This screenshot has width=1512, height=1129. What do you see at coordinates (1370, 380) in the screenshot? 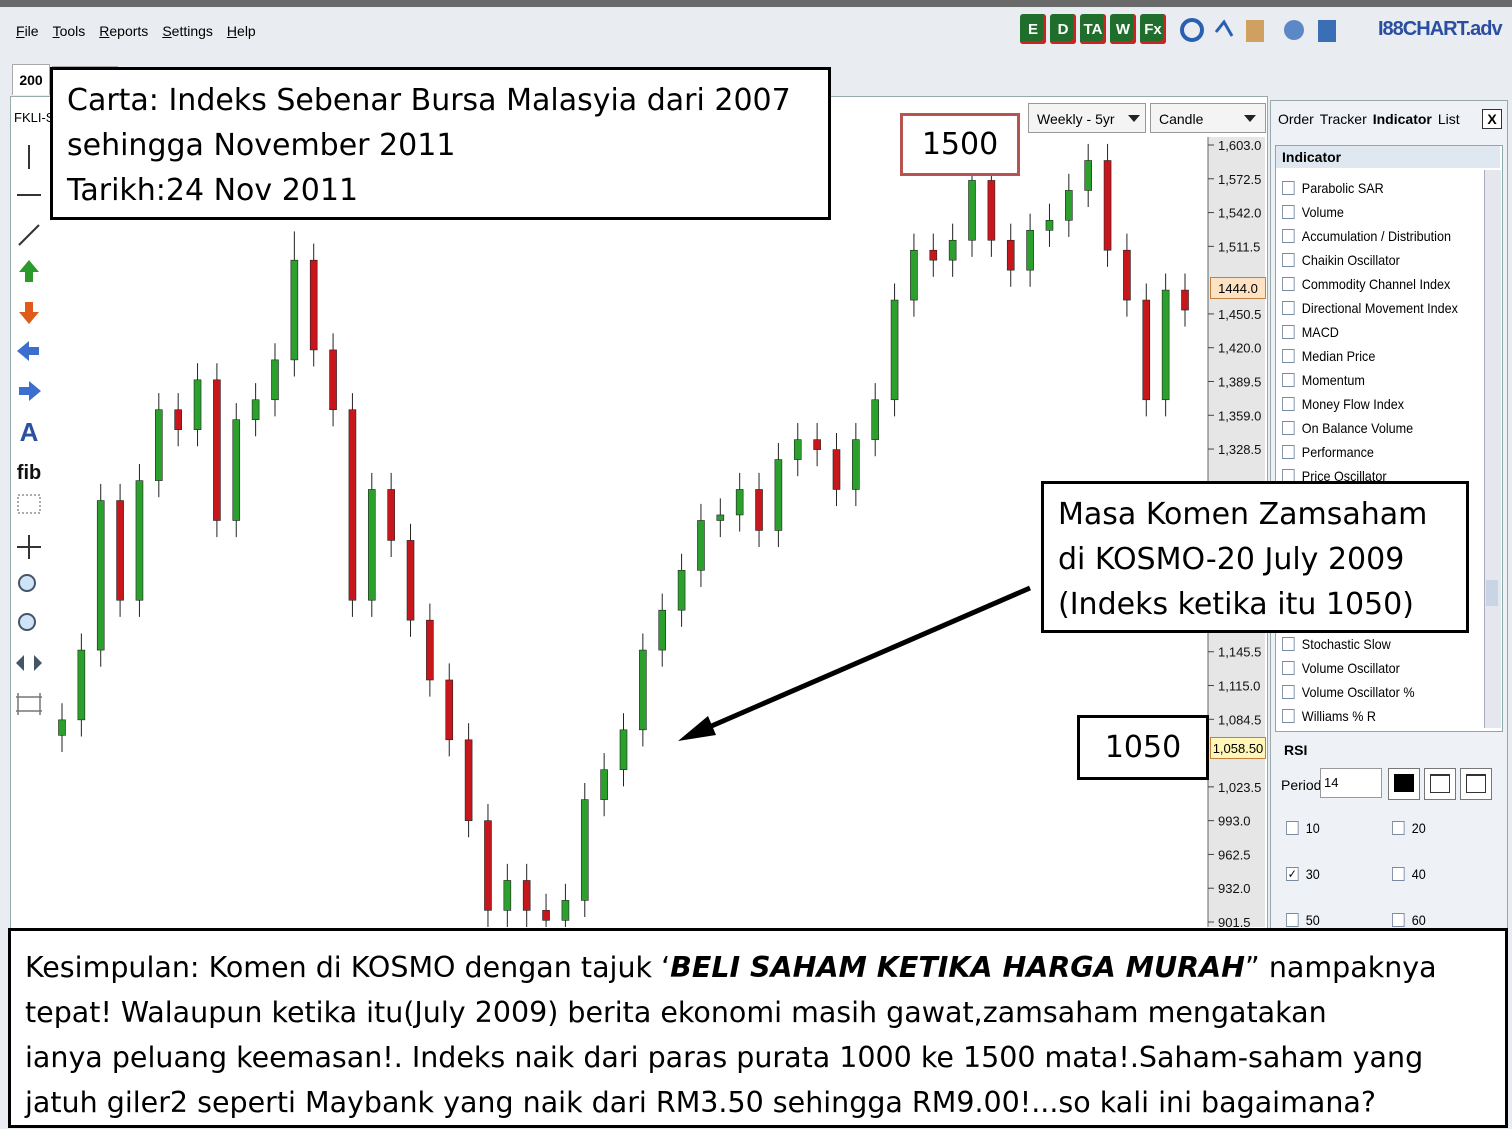
I see `indicator-row: Momentum` at bounding box center [1370, 380].